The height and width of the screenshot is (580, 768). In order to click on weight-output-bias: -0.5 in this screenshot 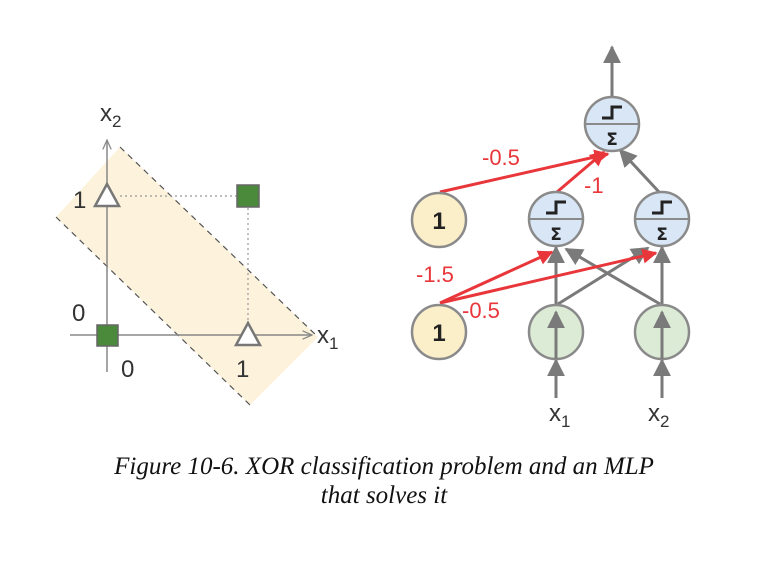, I will do `click(501, 157)`.